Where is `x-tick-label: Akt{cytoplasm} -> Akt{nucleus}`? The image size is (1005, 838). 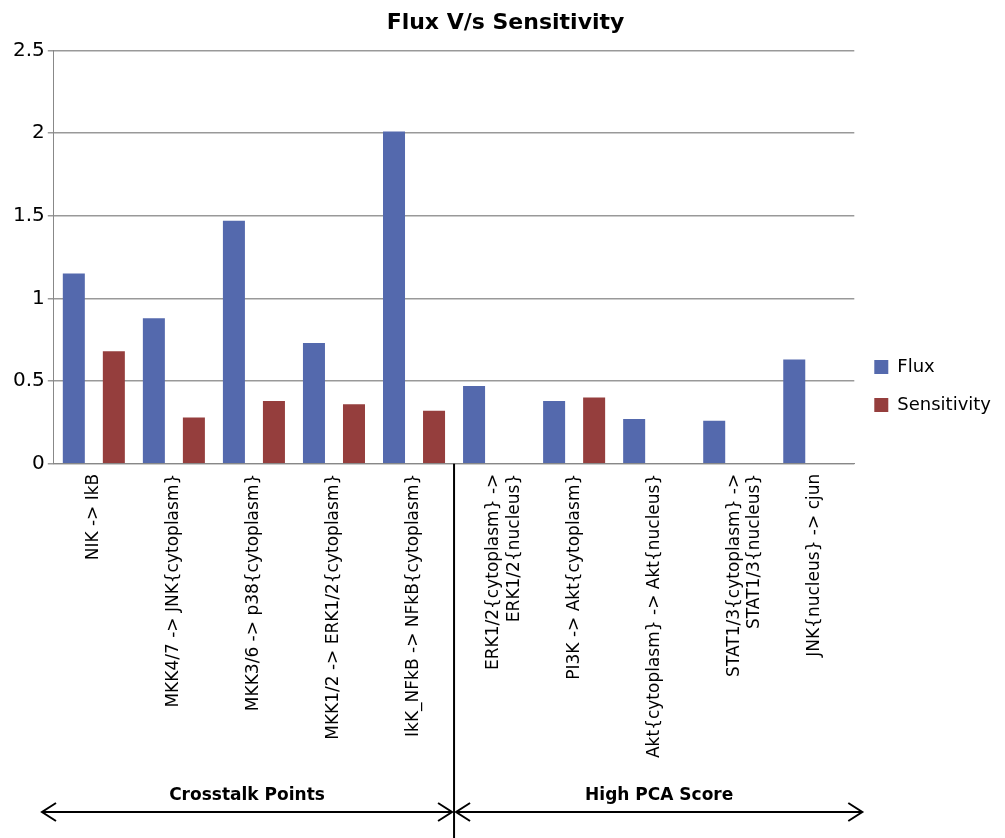 x-tick-label: Akt{cytoplasm} -> Akt{nucleus} is located at coordinates (652, 616).